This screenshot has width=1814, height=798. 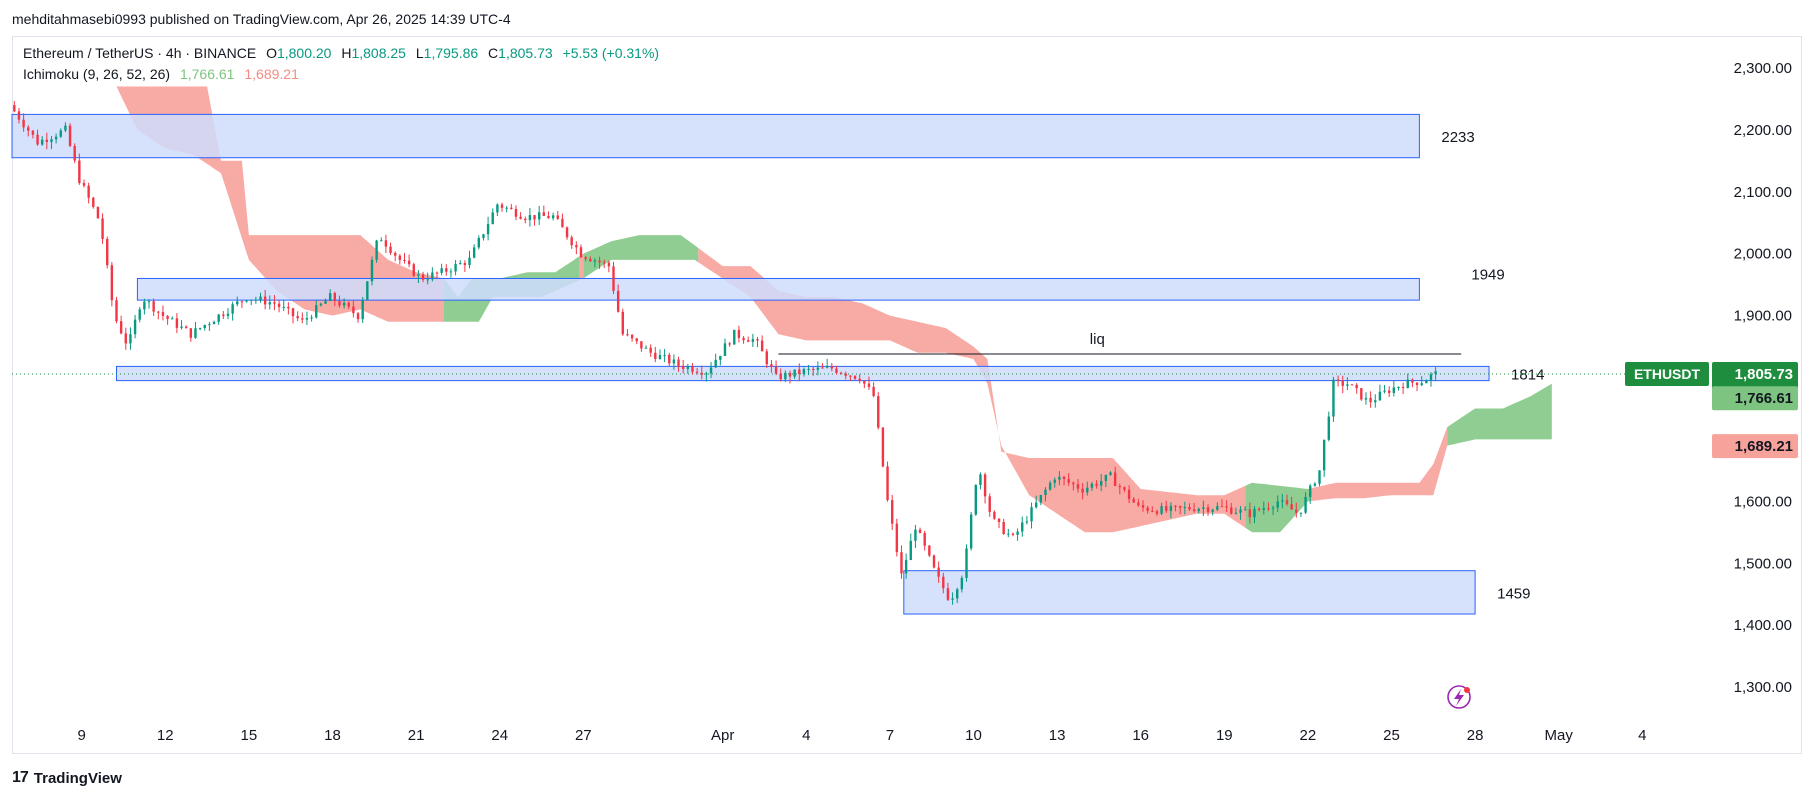 I want to click on close-value: 1,805.73, so click(x=525, y=53).